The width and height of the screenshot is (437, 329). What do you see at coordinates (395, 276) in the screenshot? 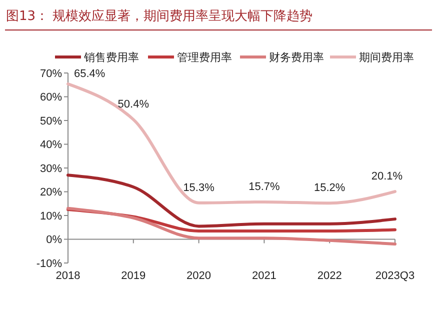
I see `x-tick-label: 2023Q3` at bounding box center [395, 276].